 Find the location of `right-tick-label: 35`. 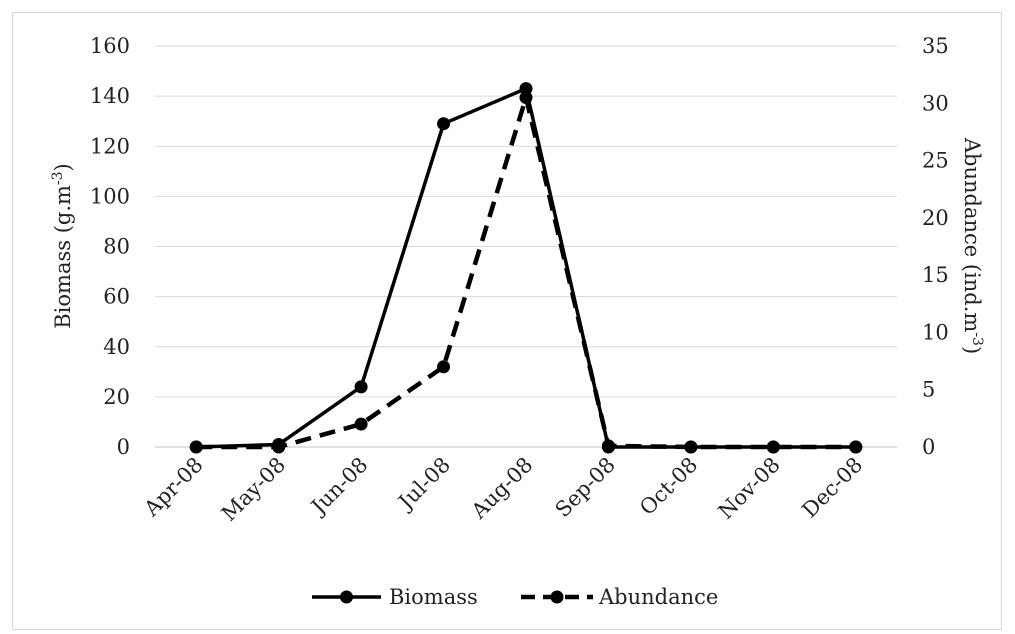

right-tick-label: 35 is located at coordinates (935, 46).